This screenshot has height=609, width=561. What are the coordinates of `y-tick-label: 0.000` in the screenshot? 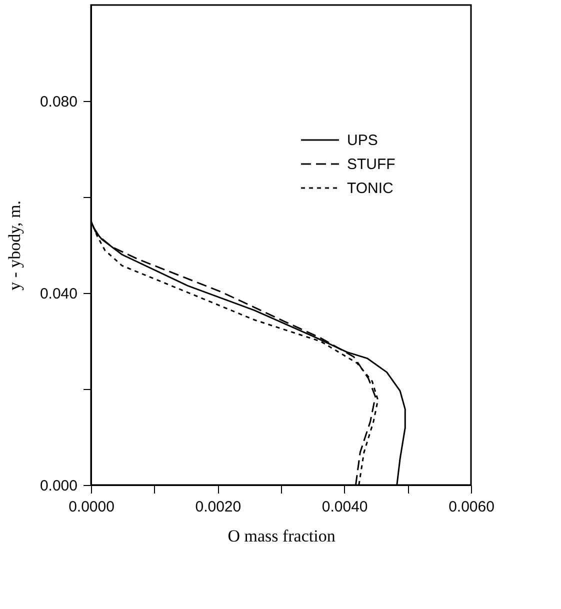 It's located at (59, 486).